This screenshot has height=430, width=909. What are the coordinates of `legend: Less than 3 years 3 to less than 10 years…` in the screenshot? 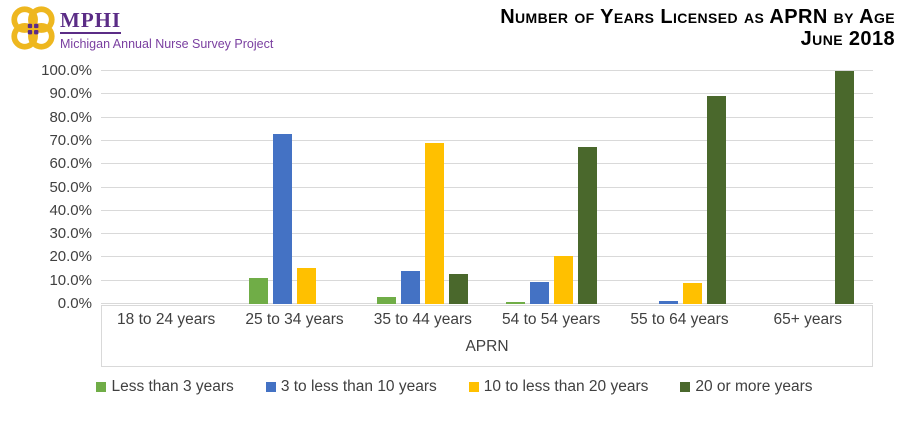 It's located at (454, 387).